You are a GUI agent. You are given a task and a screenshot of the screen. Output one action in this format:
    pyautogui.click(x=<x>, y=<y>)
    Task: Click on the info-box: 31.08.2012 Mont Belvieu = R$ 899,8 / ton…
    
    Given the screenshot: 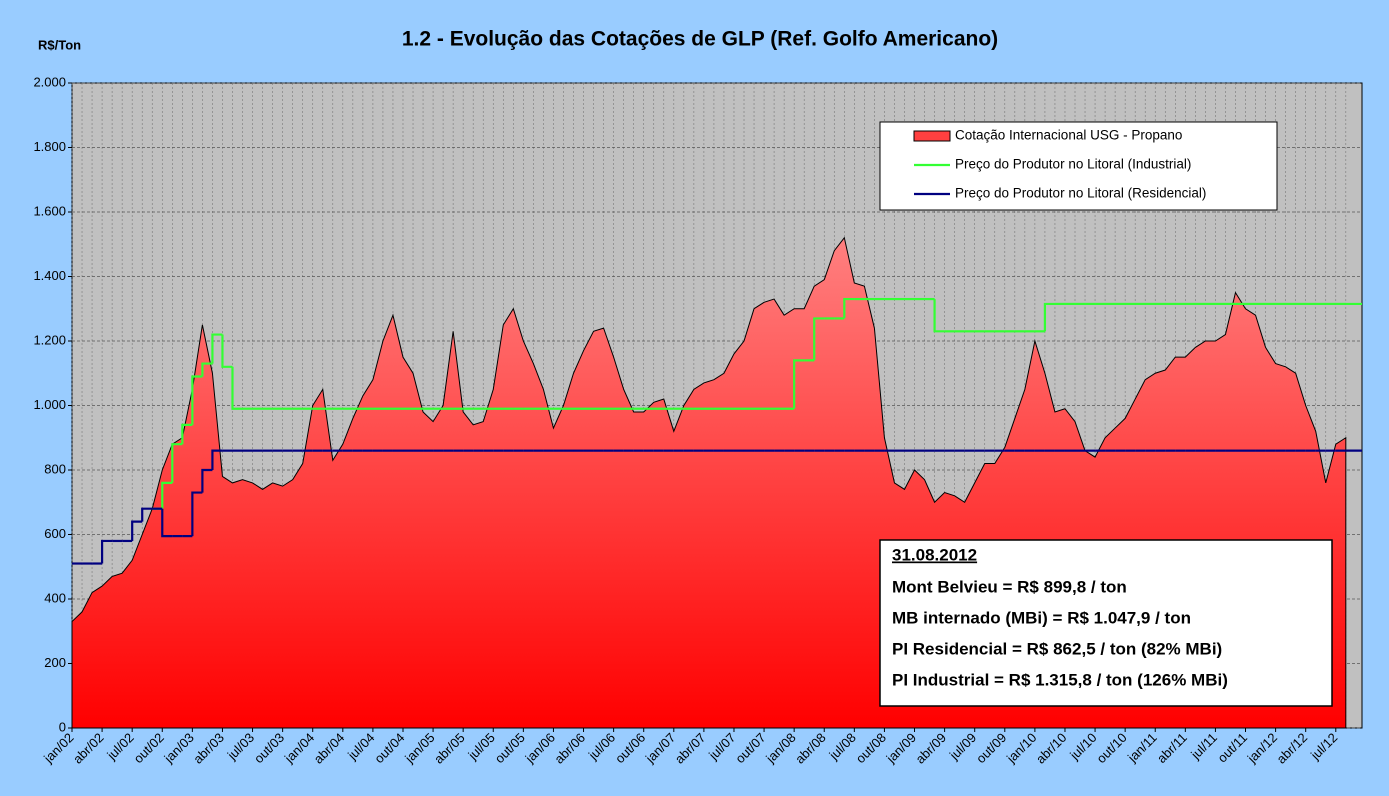 What is the action you would take?
    pyautogui.click(x=1106, y=623)
    